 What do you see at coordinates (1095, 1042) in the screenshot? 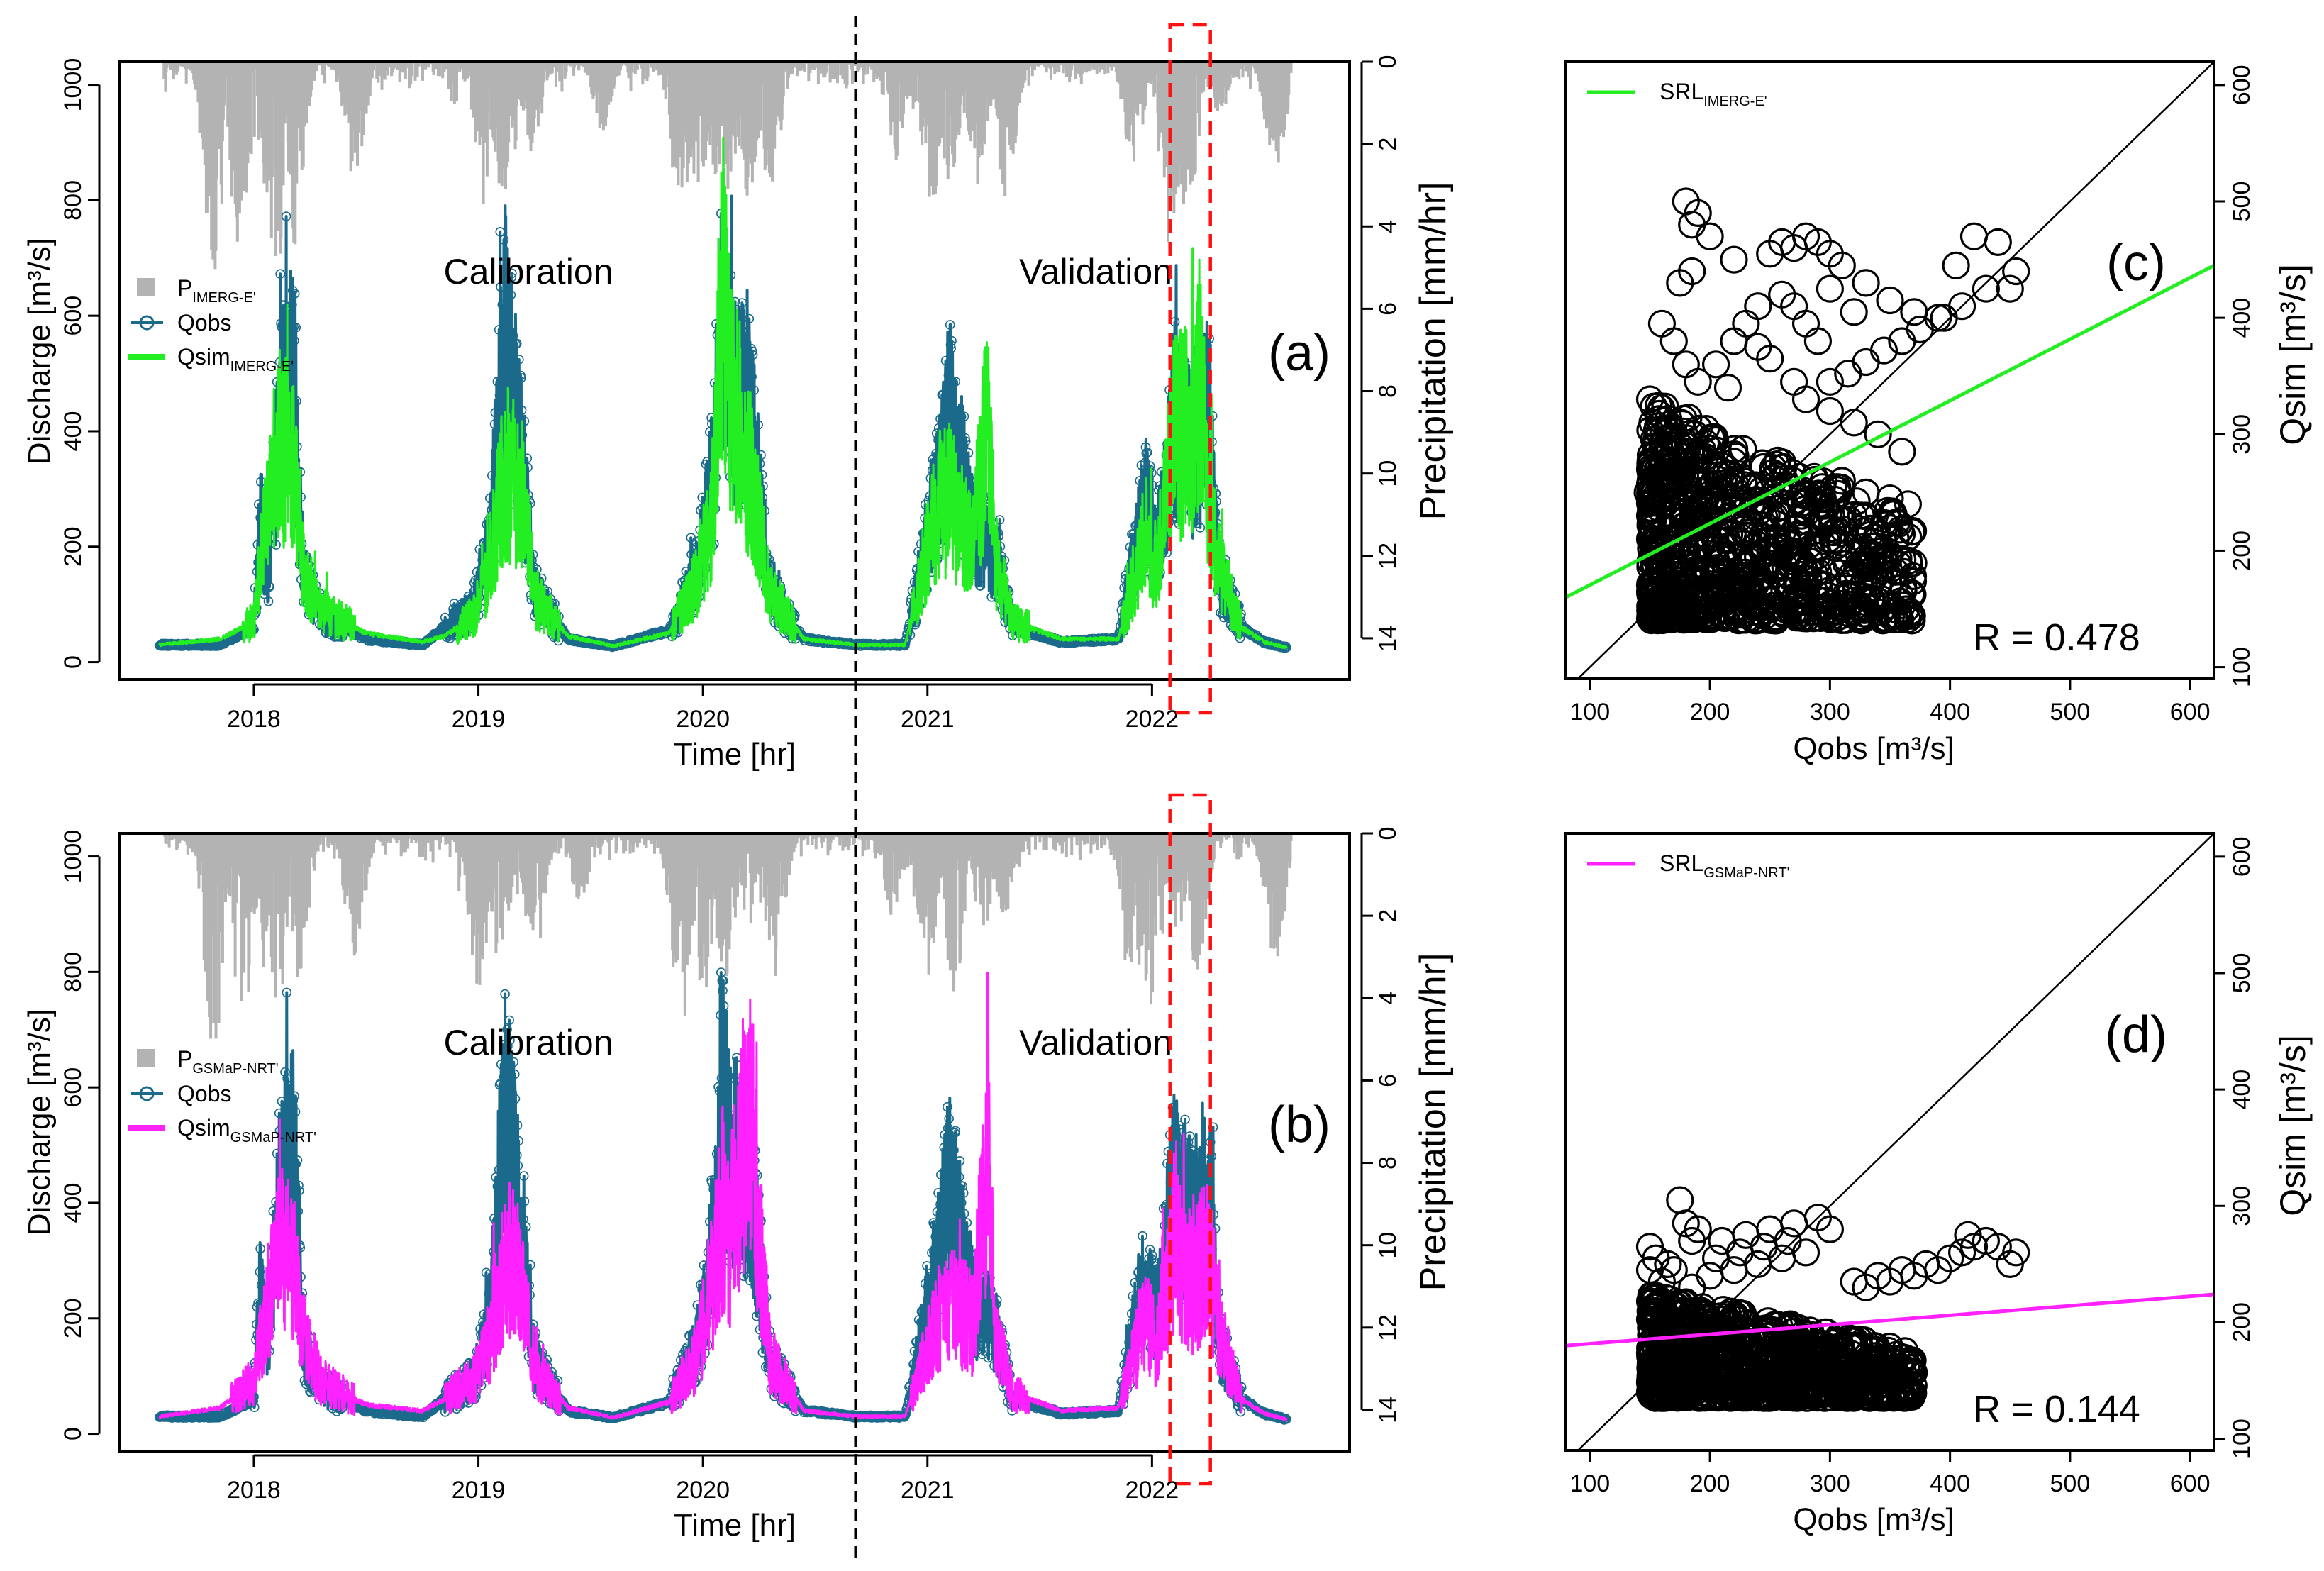
I see `panel-b-label-validation: Validation` at bounding box center [1095, 1042].